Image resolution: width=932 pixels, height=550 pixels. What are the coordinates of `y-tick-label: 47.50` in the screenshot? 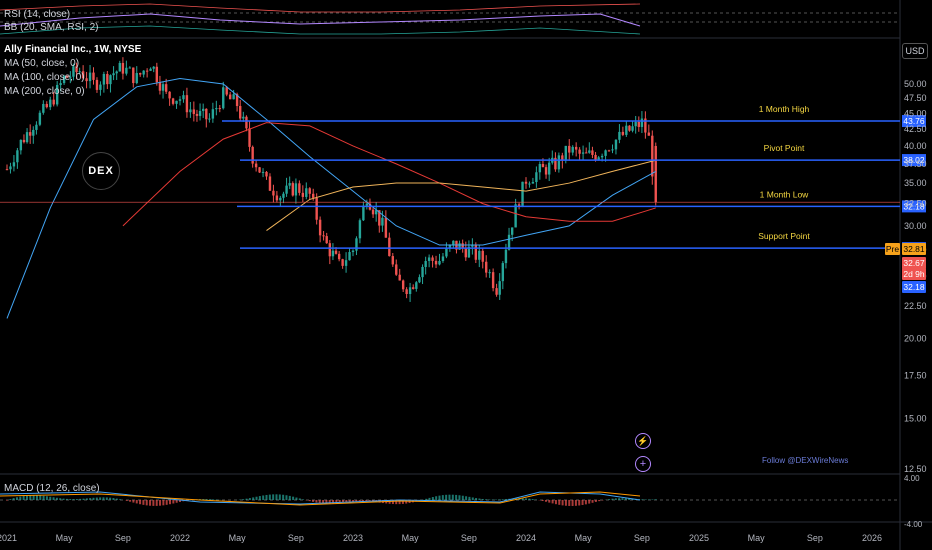 It's located at (915, 98).